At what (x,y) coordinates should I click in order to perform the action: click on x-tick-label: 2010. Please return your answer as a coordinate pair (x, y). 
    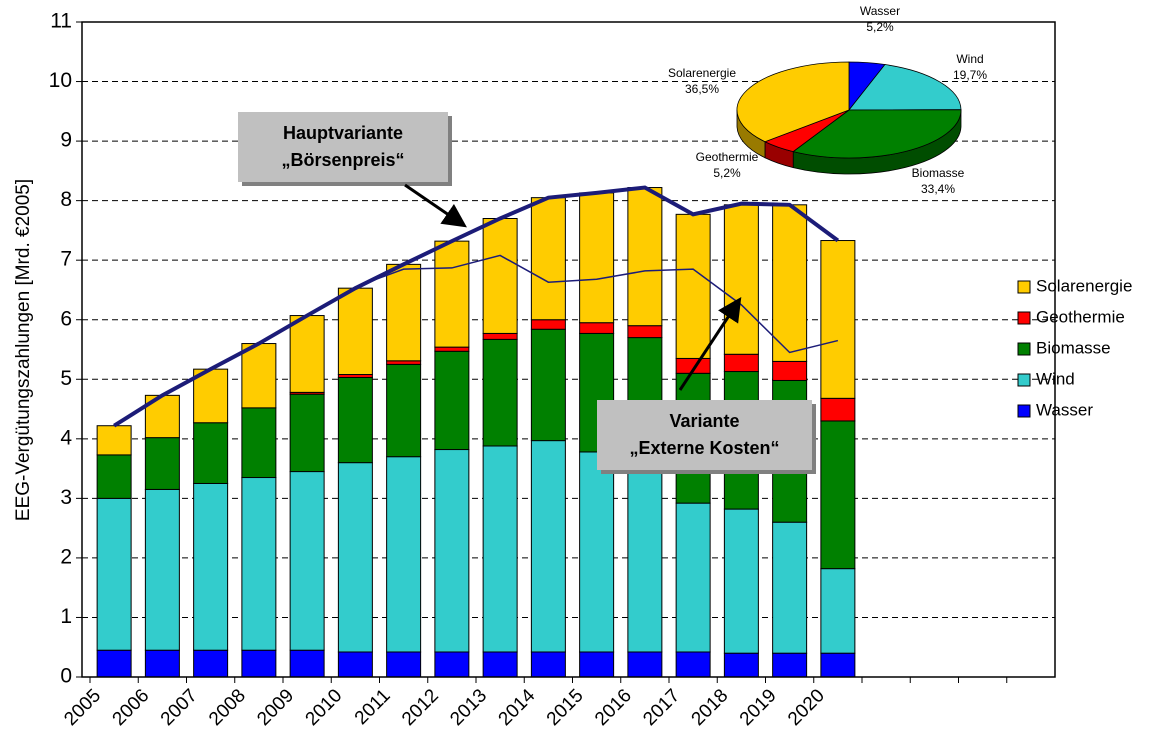
    Looking at the image, I should click on (324, 707).